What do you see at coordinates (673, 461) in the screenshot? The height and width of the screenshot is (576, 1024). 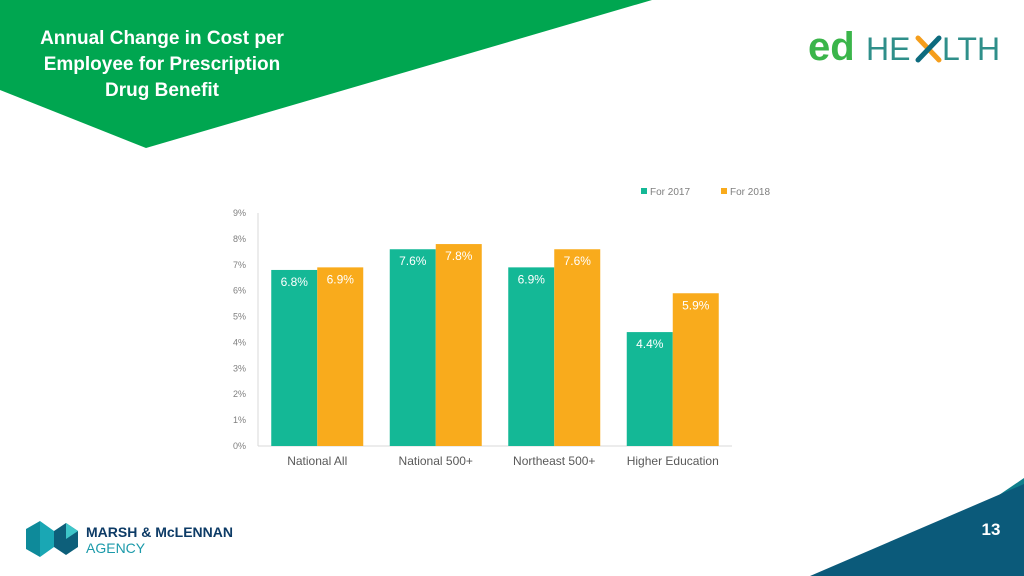 I see `category-label: Higher Education` at bounding box center [673, 461].